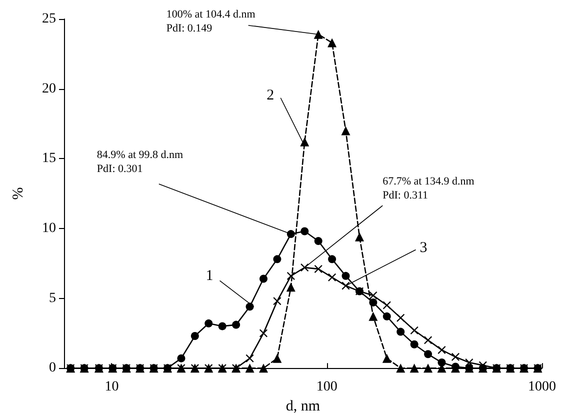 The image size is (561, 419). Describe the element at coordinates (49, 158) in the screenshot. I see `y-tick-label: 15` at that location.